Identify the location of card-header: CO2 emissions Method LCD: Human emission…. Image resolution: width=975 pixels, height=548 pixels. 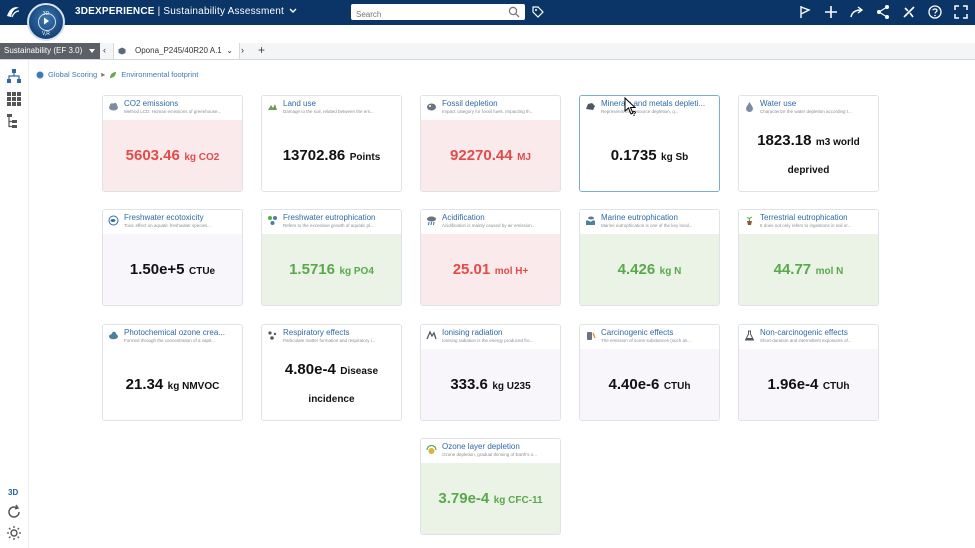
(172, 108).